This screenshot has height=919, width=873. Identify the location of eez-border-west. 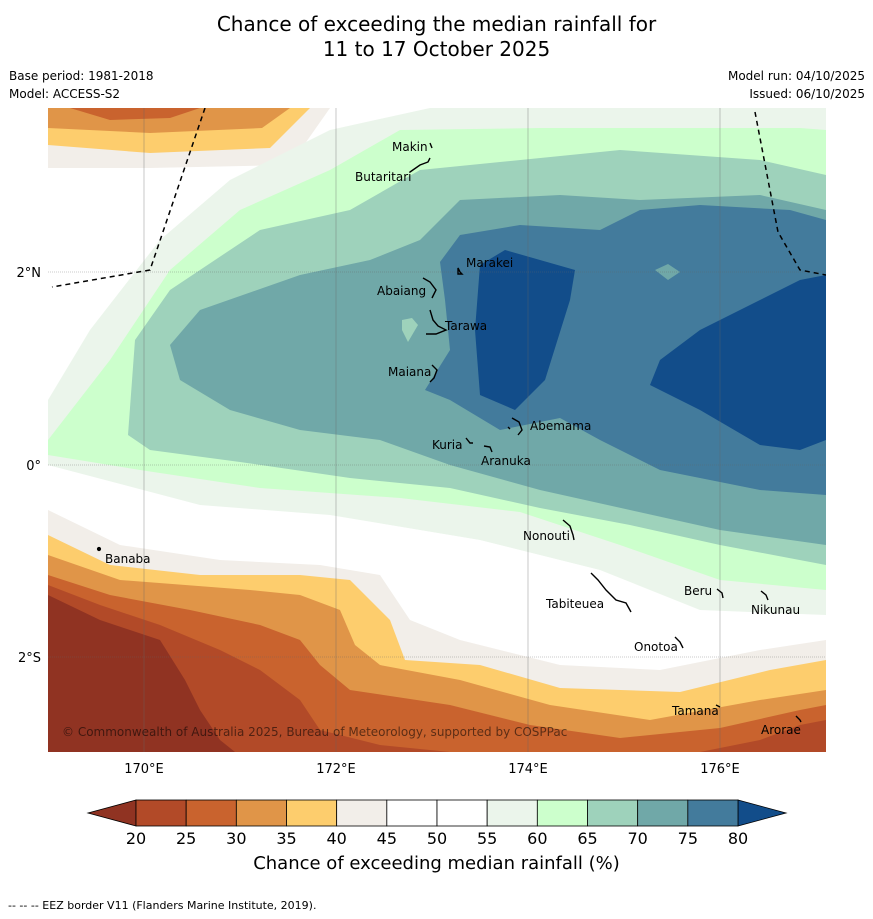
(128, 198).